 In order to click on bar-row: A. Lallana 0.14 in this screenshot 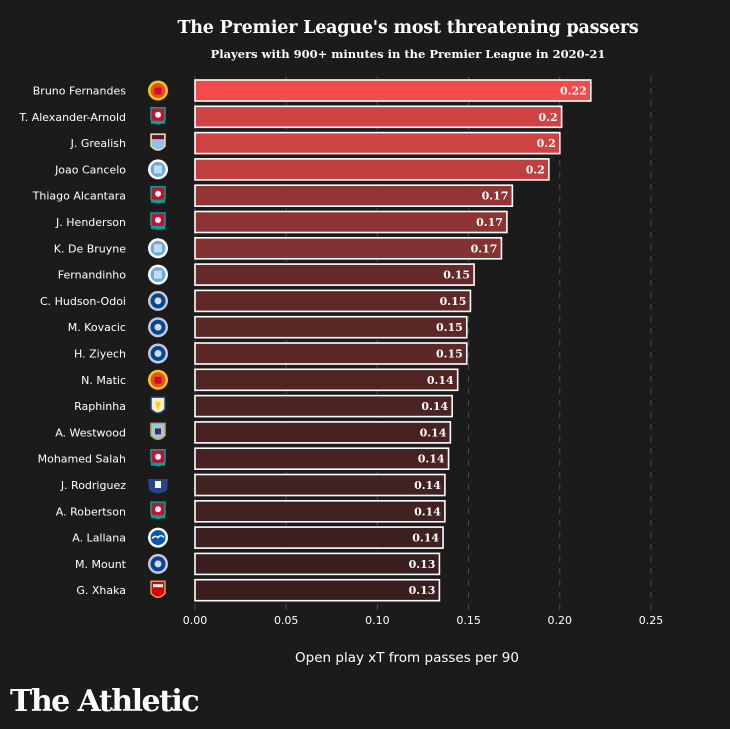, I will do `click(258, 537)`.